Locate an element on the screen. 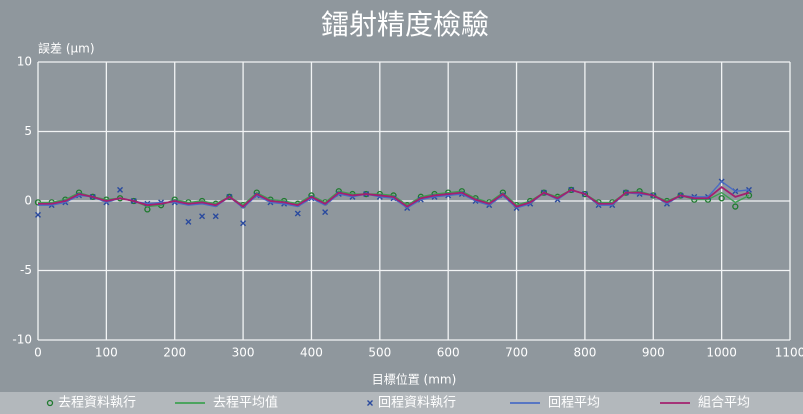  y-tick-label: 5 is located at coordinates (28, 131).